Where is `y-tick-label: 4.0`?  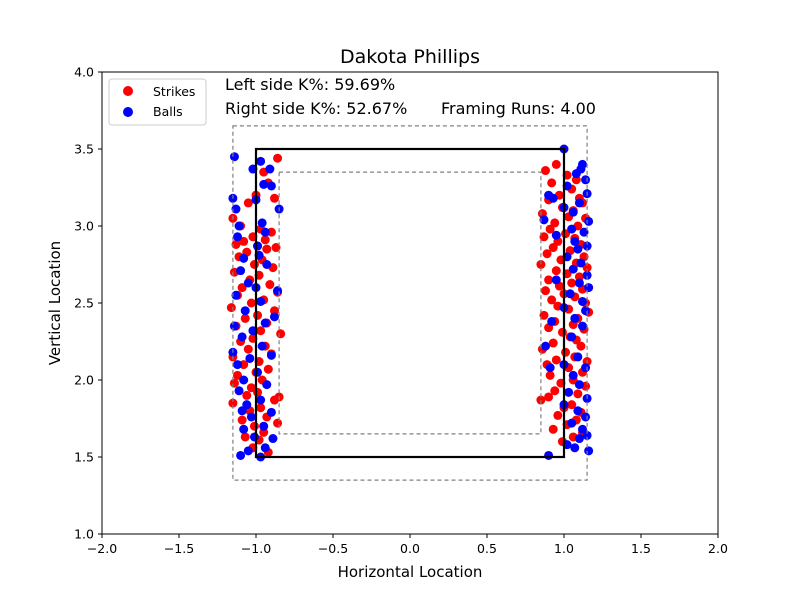
y-tick-label: 4.0 is located at coordinates (84, 72).